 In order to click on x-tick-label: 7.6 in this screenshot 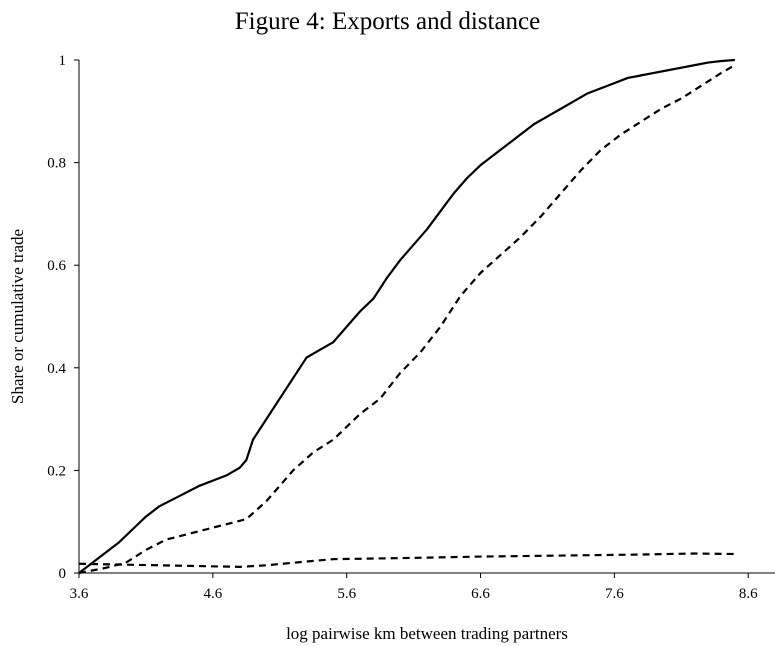, I will do `click(614, 594)`.